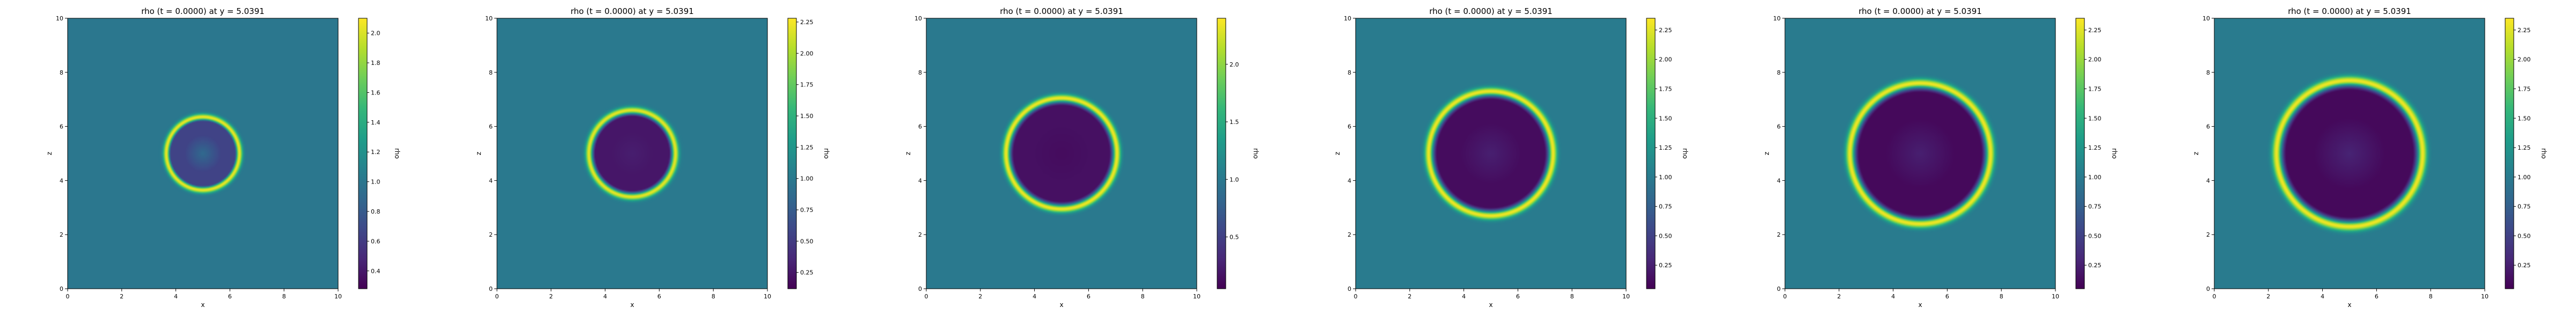 This screenshot has height=322, width=2576. Describe the element at coordinates (375, 63) in the screenshot. I see `colorbar-tick-label: 1.8` at that location.